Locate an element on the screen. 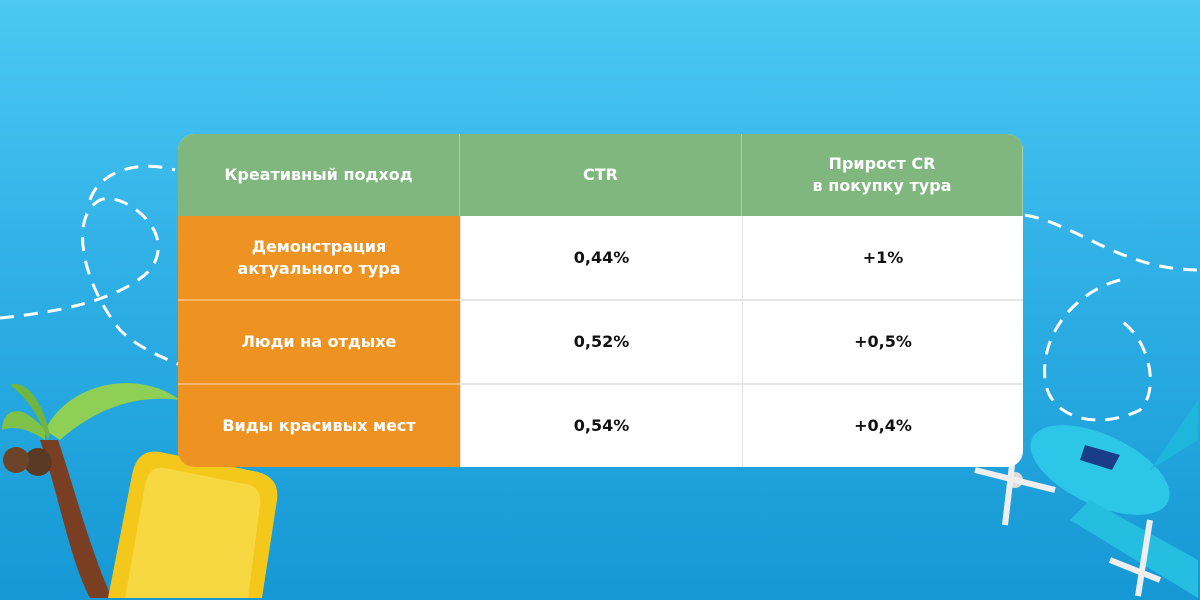  row-2-approach: Люди на отдыхе is located at coordinates (319, 341).